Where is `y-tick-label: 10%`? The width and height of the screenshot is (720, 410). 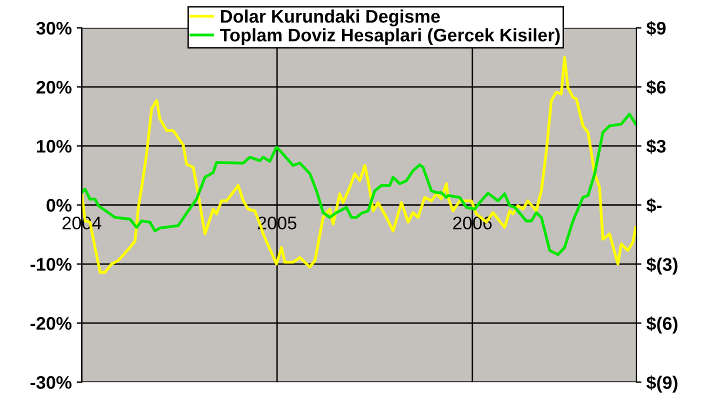
y-tick-label: 10% is located at coordinates (54, 146).